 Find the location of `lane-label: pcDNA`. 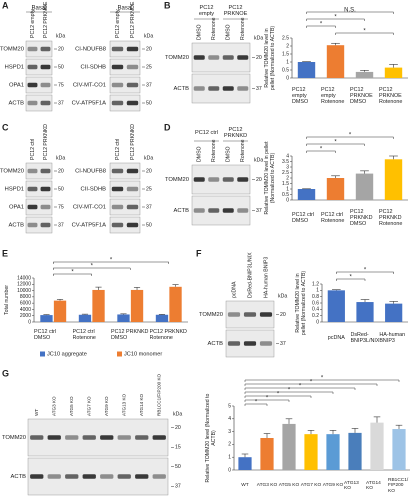

lane-label: pcDNA is located at coordinates (234, 289).